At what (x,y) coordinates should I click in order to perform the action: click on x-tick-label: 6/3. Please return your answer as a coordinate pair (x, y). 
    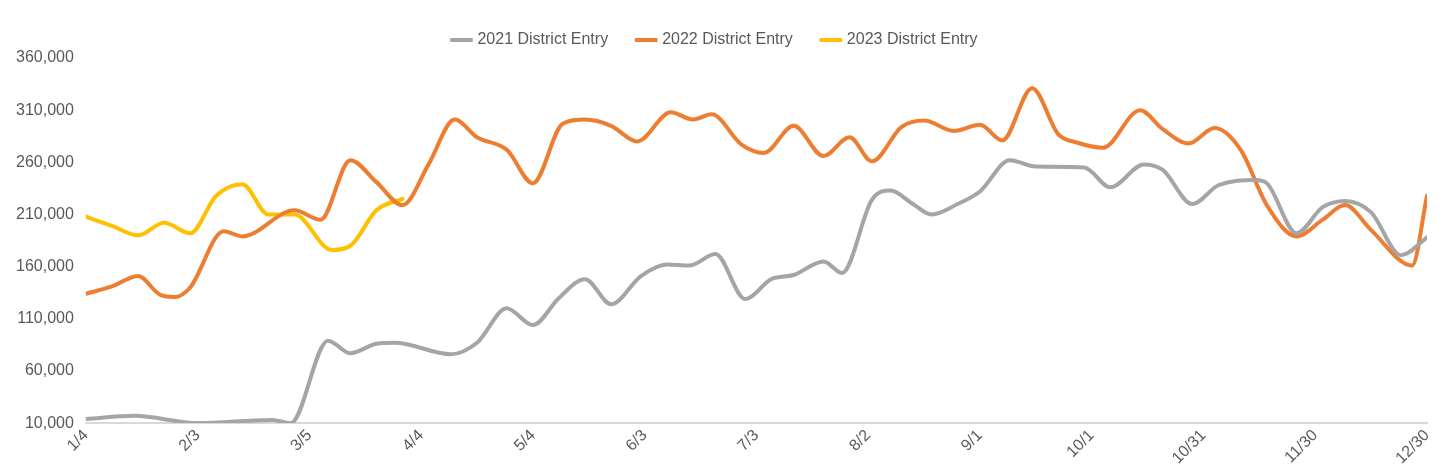
    Looking at the image, I should click on (636, 440).